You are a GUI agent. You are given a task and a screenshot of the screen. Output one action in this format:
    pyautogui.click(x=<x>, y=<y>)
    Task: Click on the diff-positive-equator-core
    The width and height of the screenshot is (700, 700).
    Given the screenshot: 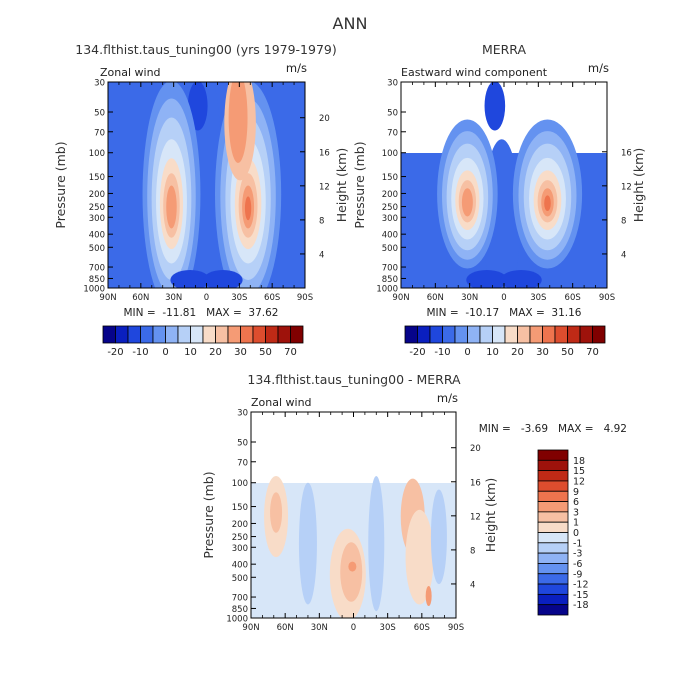 What is the action you would take?
    pyautogui.click(x=351, y=572)
    